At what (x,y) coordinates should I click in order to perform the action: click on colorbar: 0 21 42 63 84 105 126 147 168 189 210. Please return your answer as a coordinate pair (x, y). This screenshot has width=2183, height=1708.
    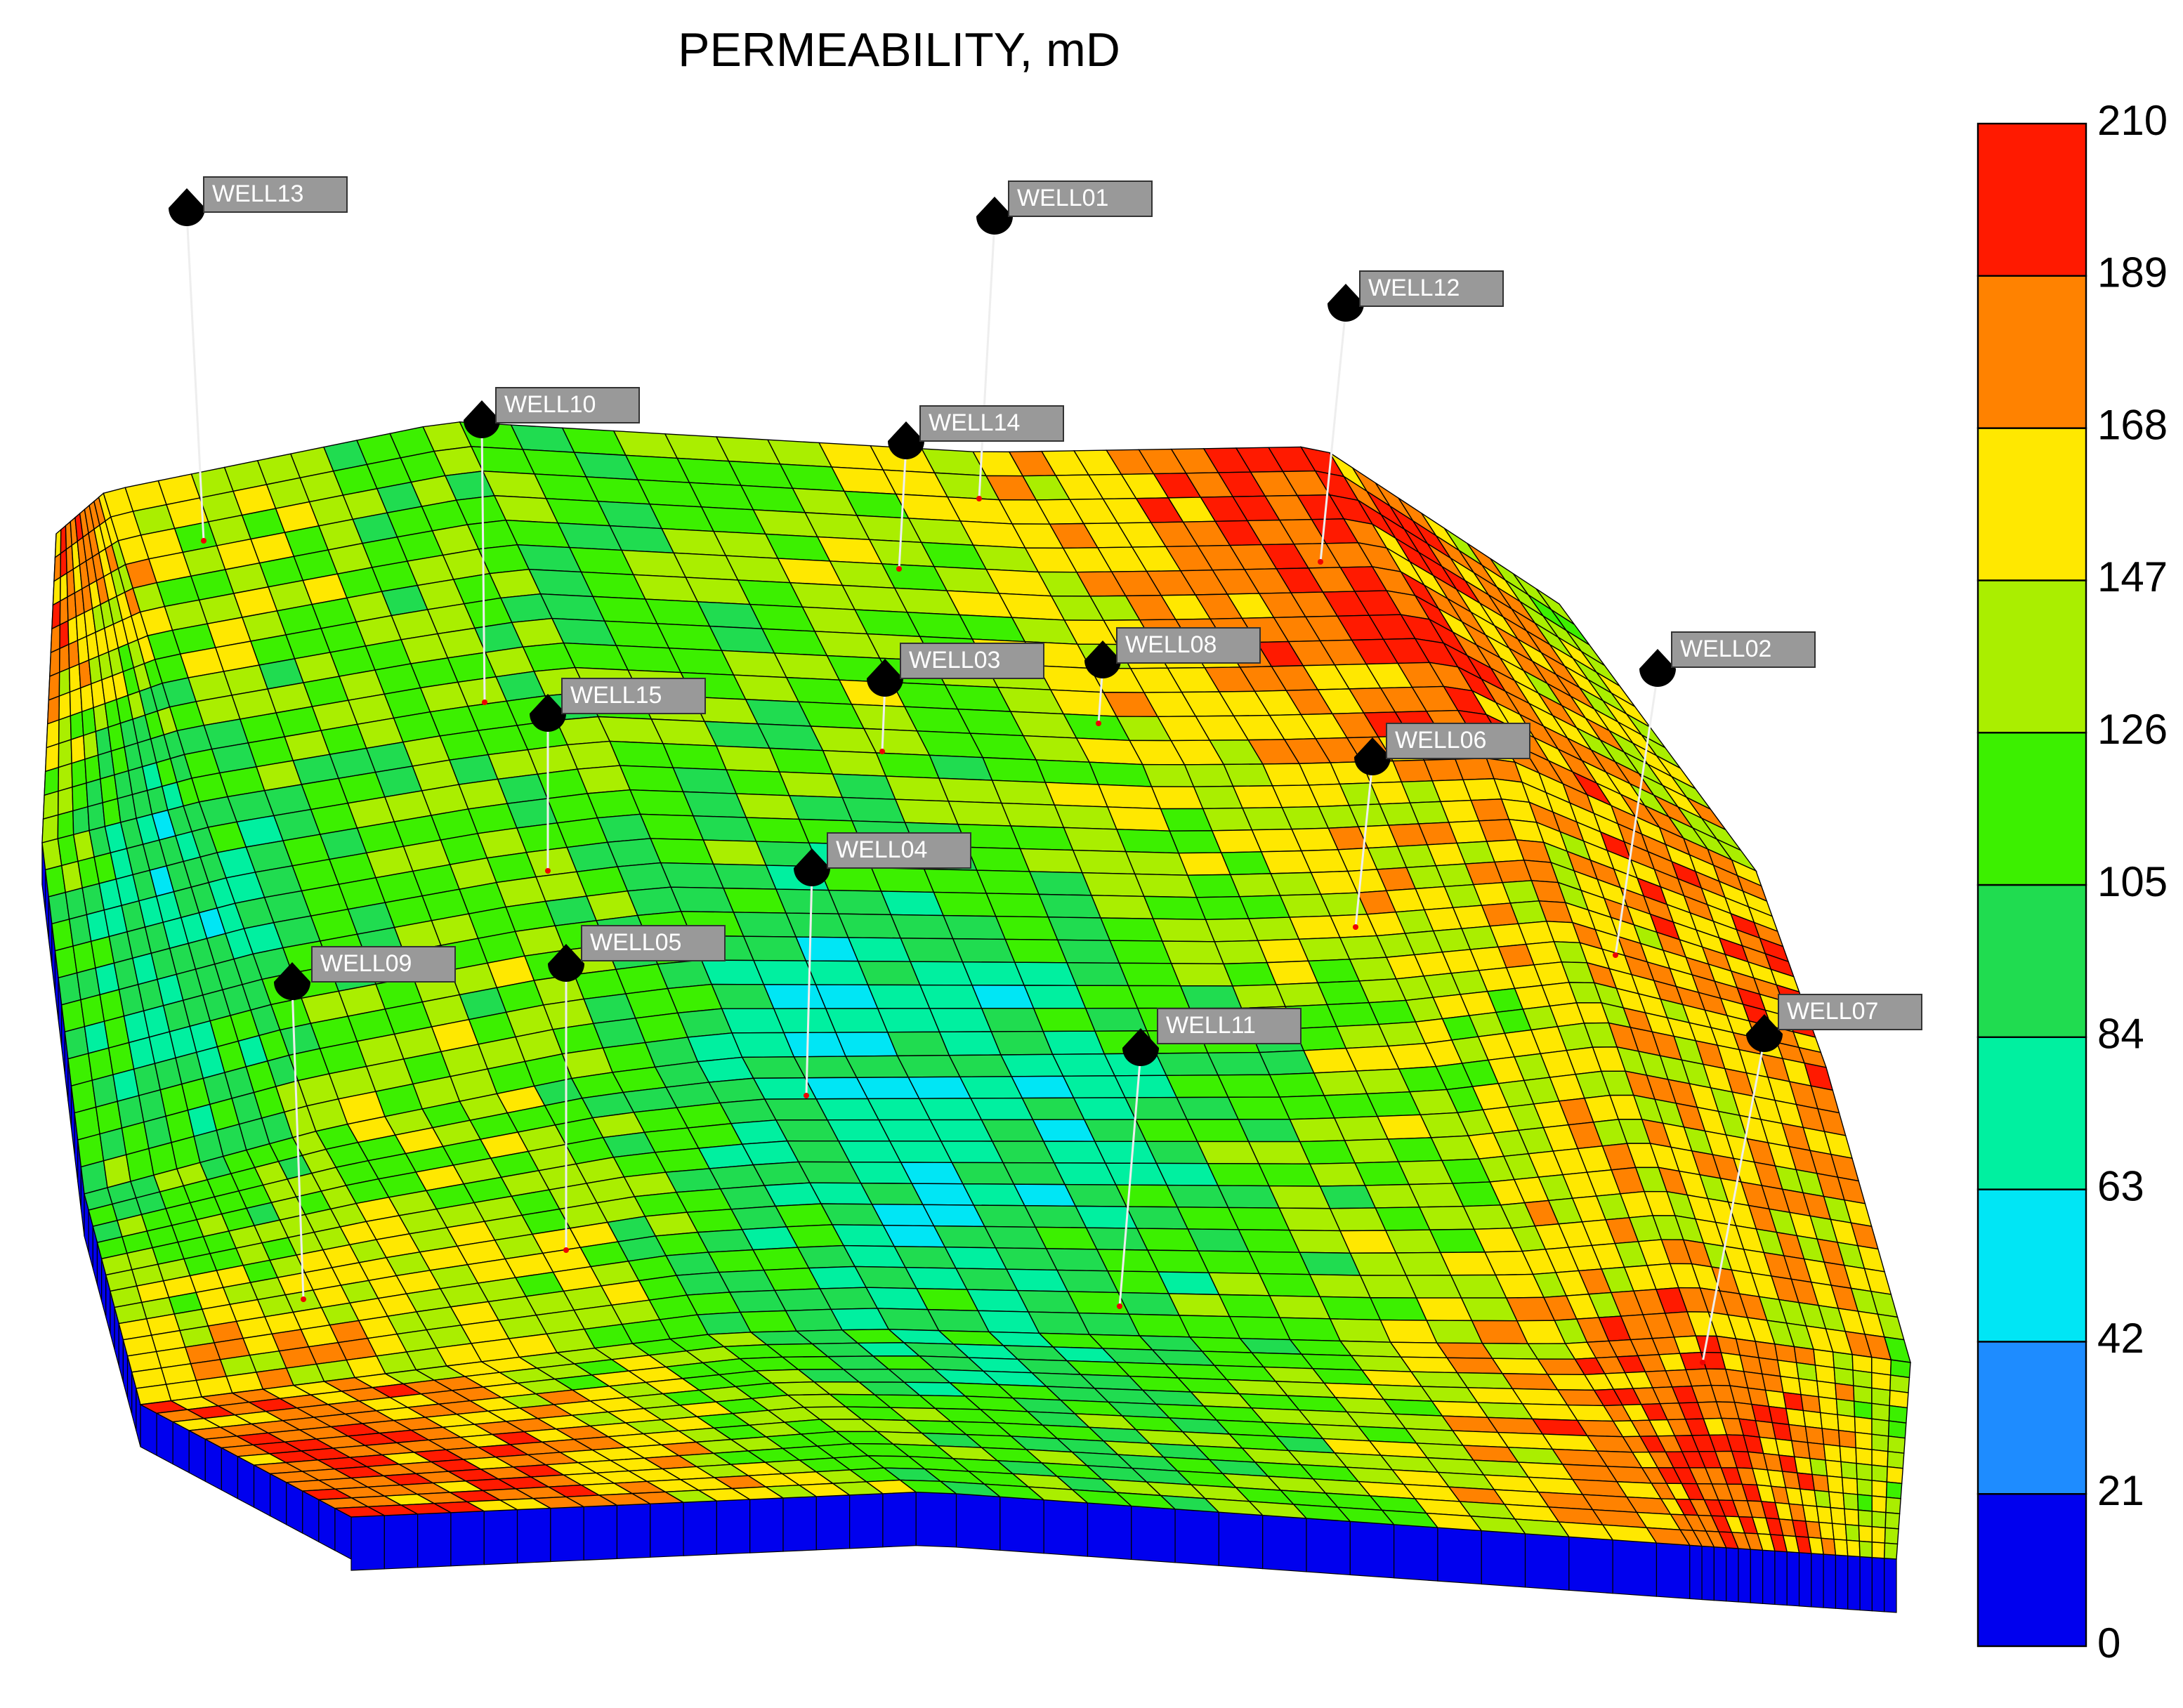
    Looking at the image, I should click on (2072, 882).